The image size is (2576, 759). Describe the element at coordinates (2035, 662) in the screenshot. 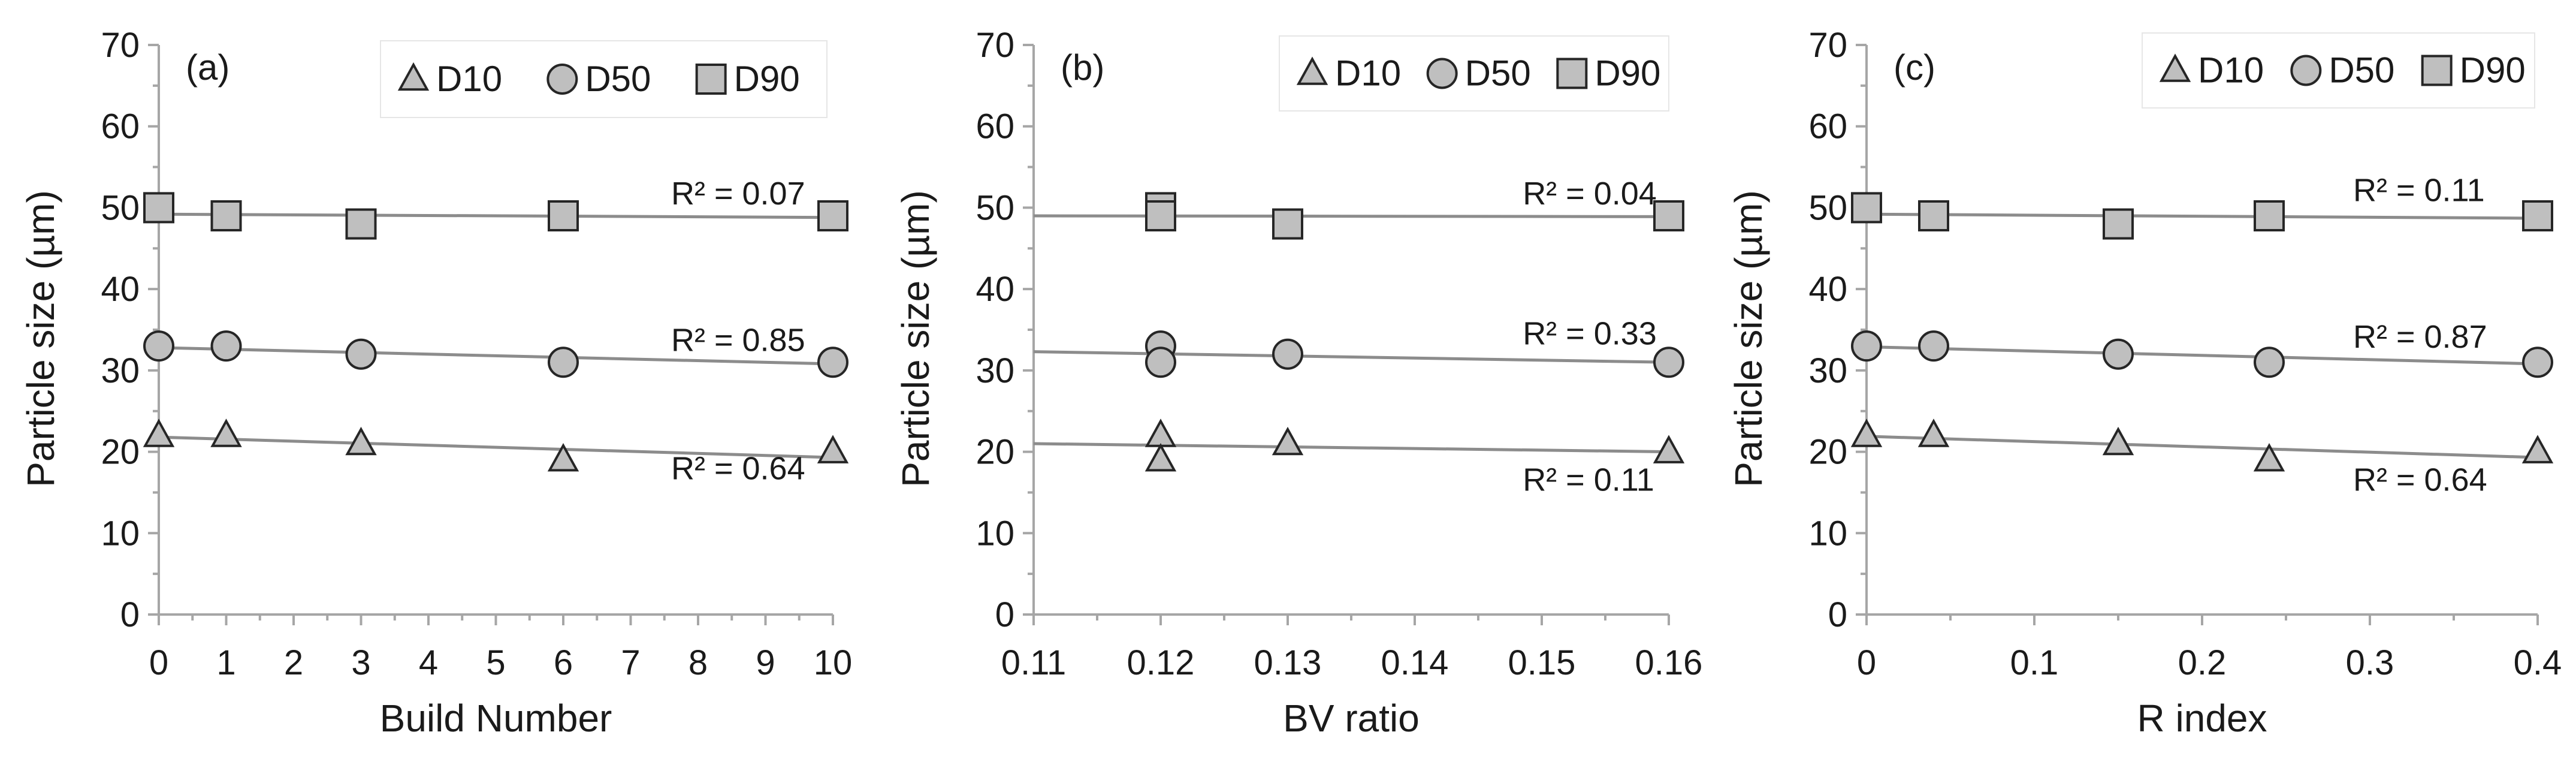

I see `x-tick-label: 0.1` at that location.